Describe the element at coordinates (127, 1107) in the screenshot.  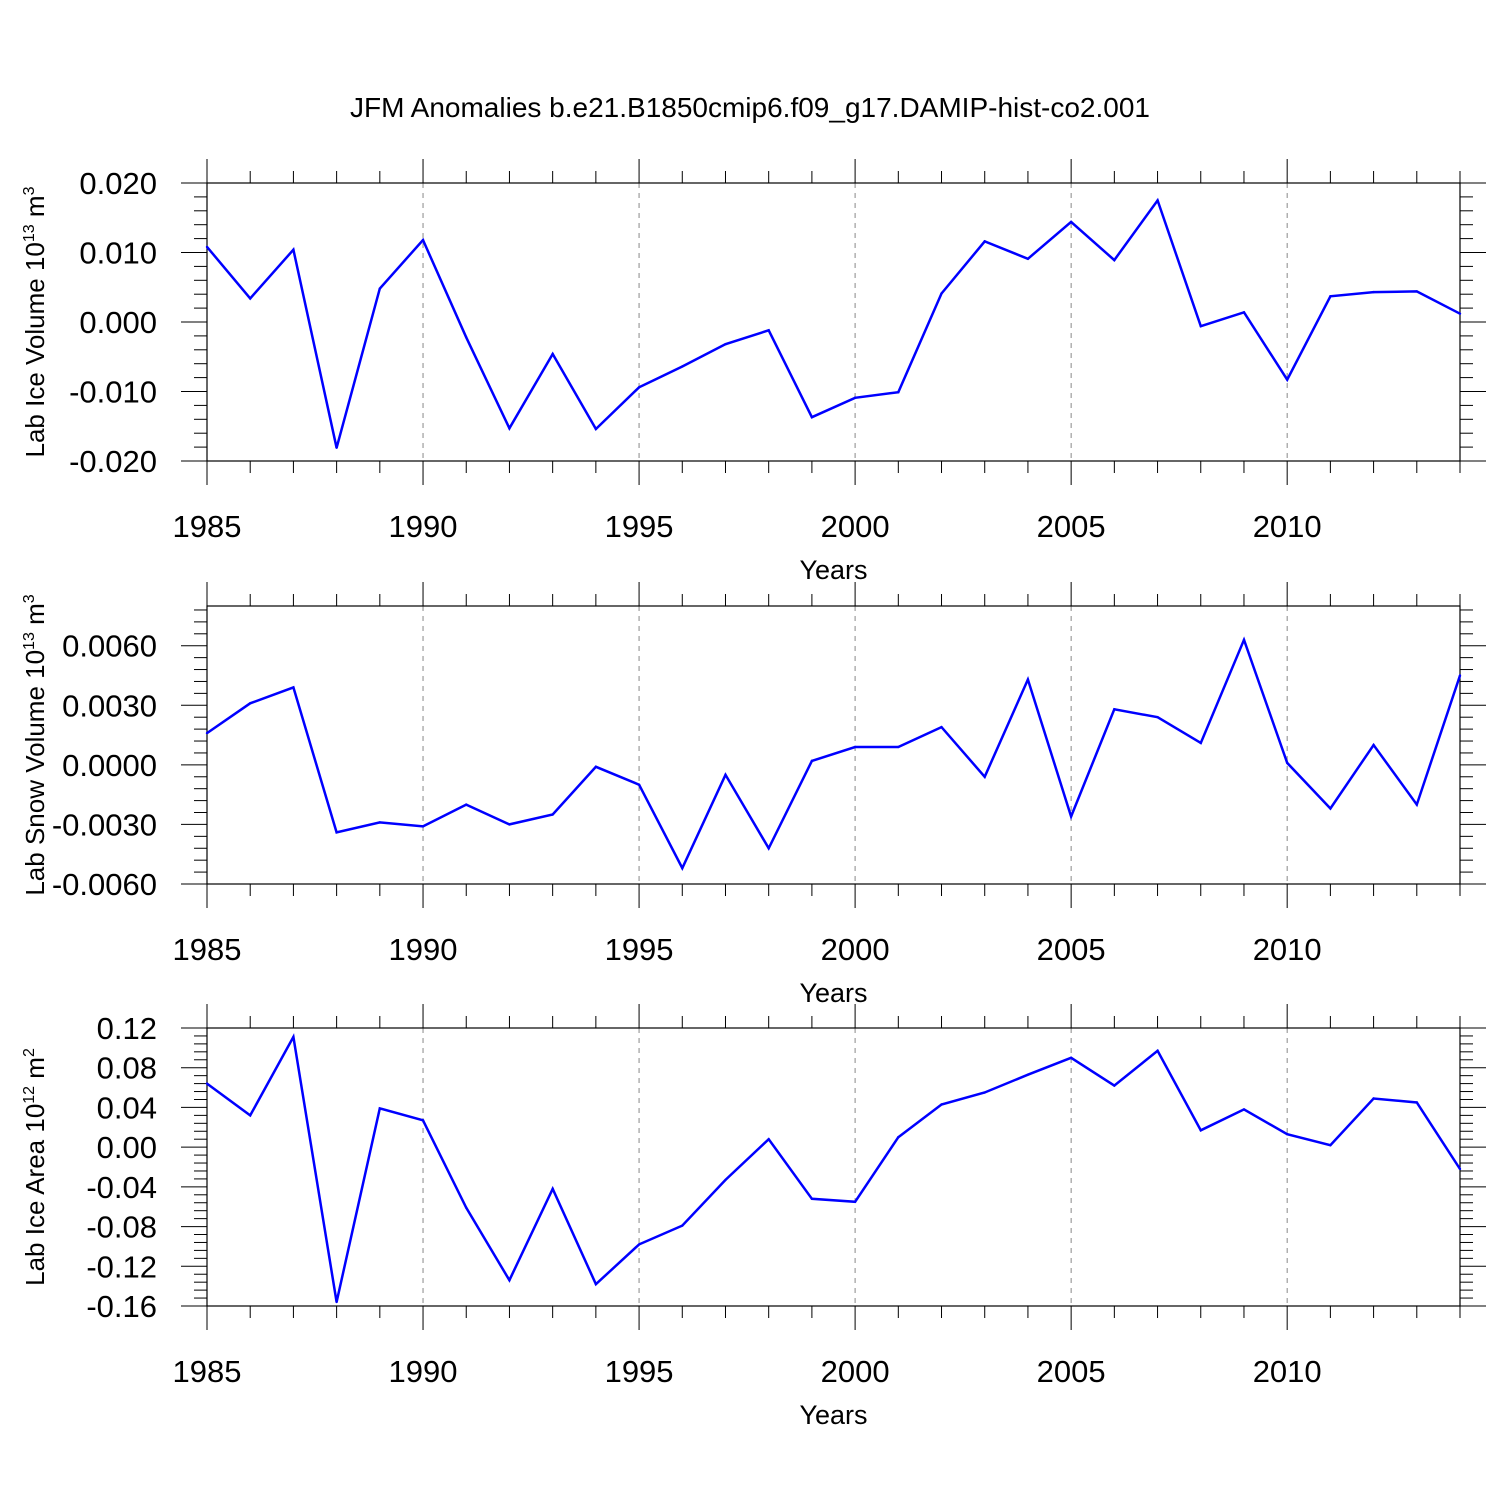
I see `y-tick-label: 0.04` at that location.